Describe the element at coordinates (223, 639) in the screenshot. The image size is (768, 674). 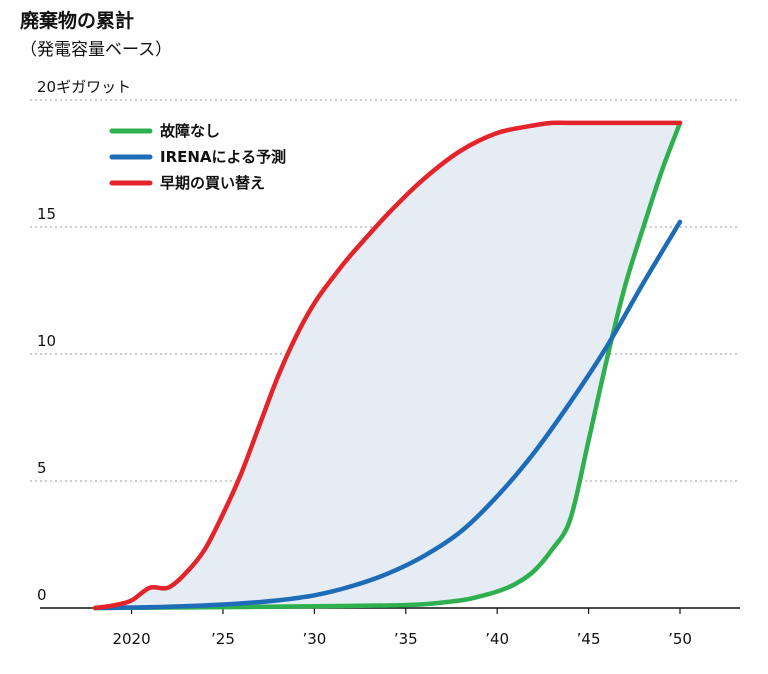
I see `x-tick-label: ’25` at that location.